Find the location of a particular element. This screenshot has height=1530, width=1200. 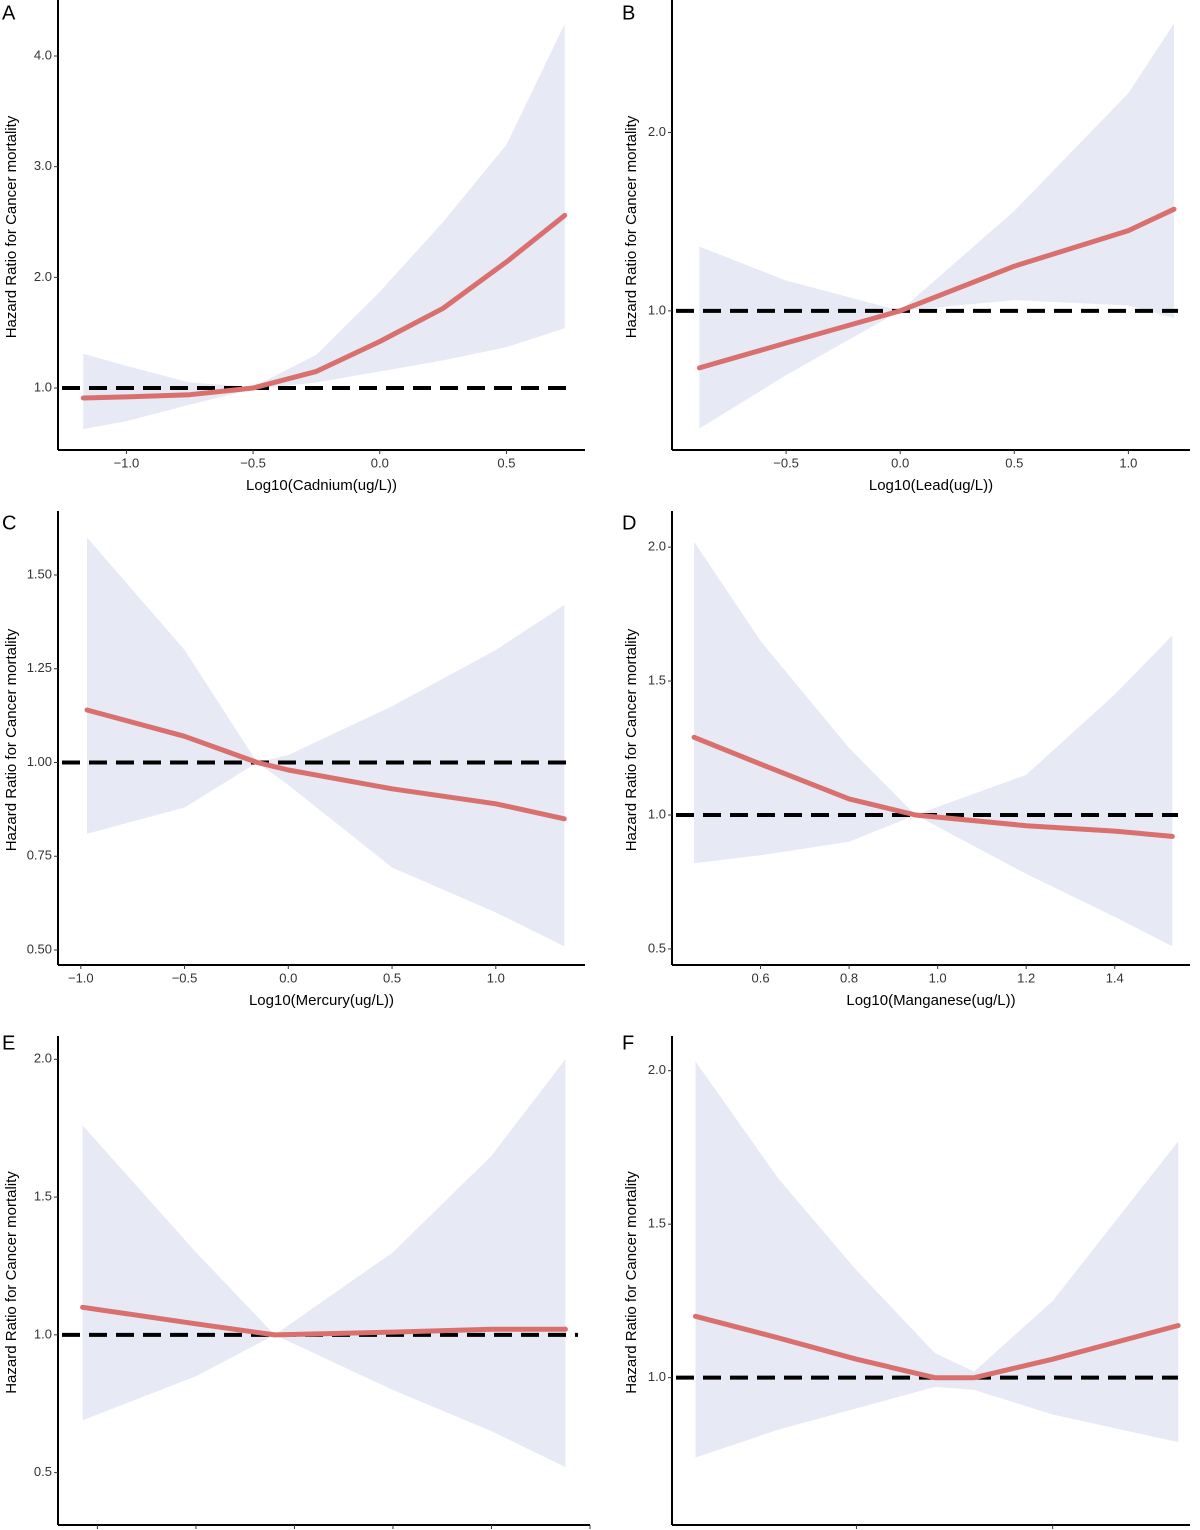

panel-label: D is located at coordinates (629, 523).